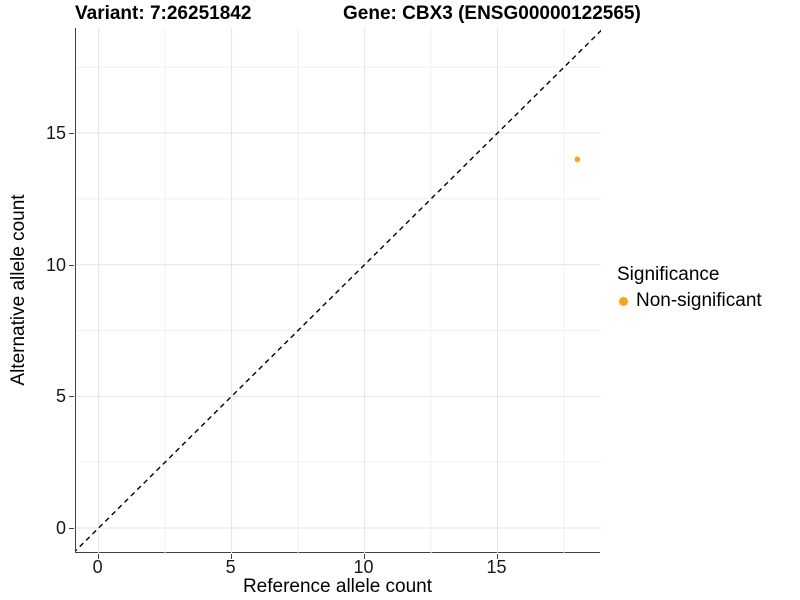 The image size is (800, 600). What do you see at coordinates (97, 567) in the screenshot?
I see `x-tick-label: 0` at bounding box center [97, 567].